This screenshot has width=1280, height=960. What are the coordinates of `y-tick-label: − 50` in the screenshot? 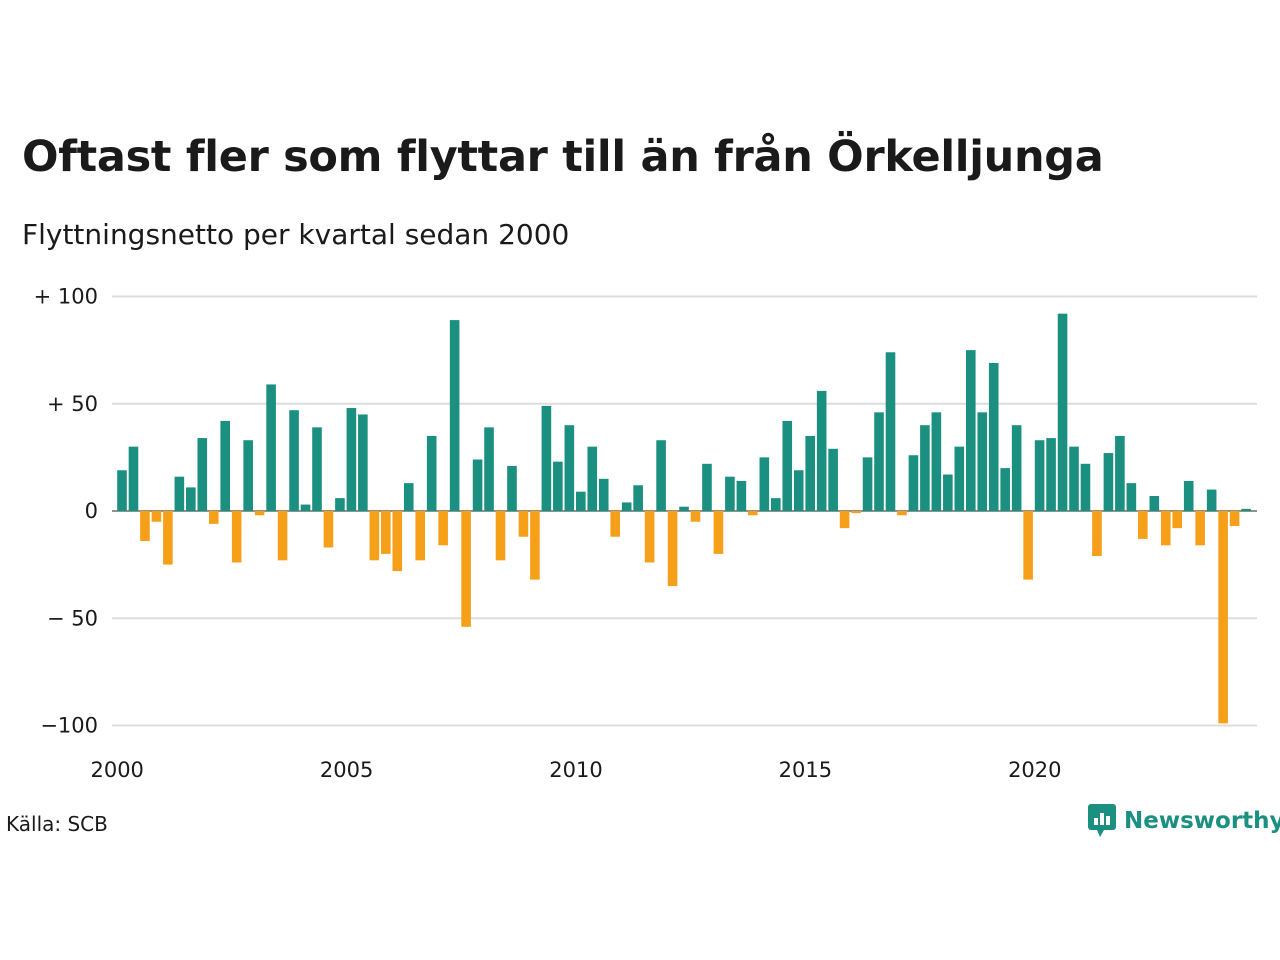 It's located at (72, 618).